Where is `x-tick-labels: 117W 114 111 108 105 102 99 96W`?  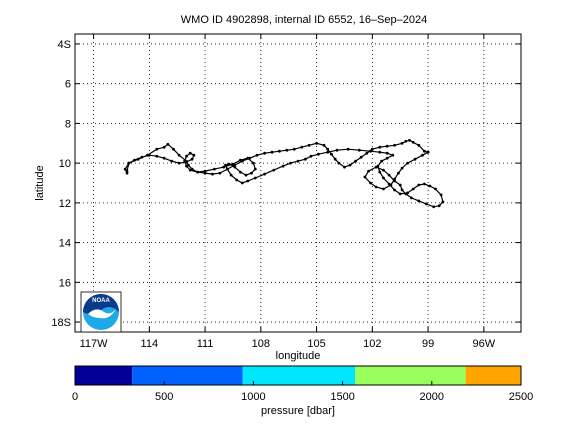
x-tick-labels: 117W 114 111 108 105 102 99 96W is located at coordinates (288, 344).